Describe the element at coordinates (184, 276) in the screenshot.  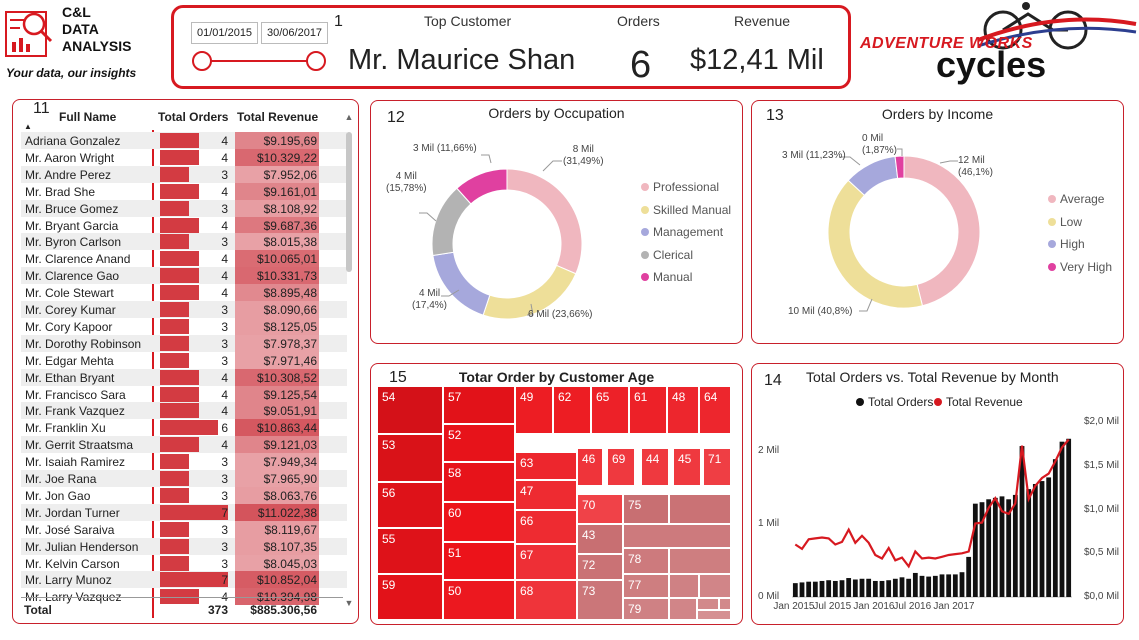
I see `table-row: Mr. Clarence Gao 4 $10.331,73` at that location.